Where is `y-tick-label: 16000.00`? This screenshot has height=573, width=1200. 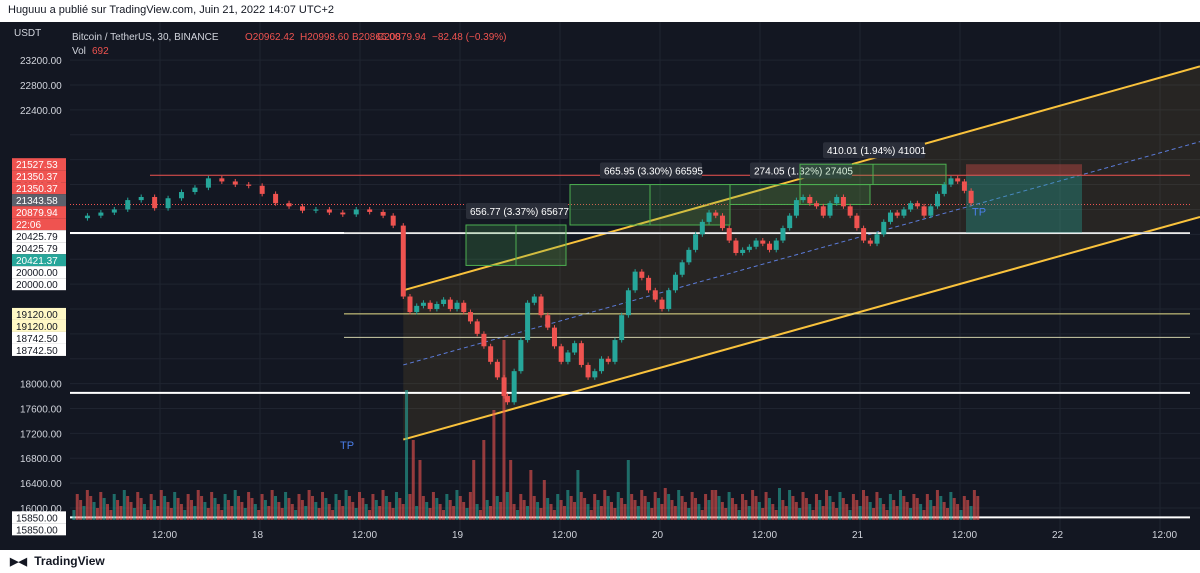 y-tick-label: 16000.00 is located at coordinates (41, 509).